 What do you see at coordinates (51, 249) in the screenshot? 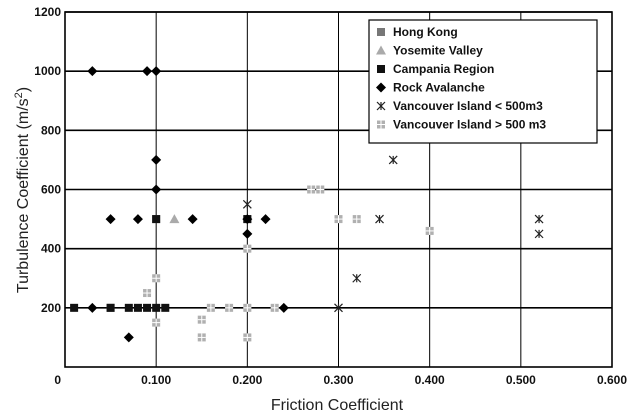
I see `y-tick-label: 400` at bounding box center [51, 249].